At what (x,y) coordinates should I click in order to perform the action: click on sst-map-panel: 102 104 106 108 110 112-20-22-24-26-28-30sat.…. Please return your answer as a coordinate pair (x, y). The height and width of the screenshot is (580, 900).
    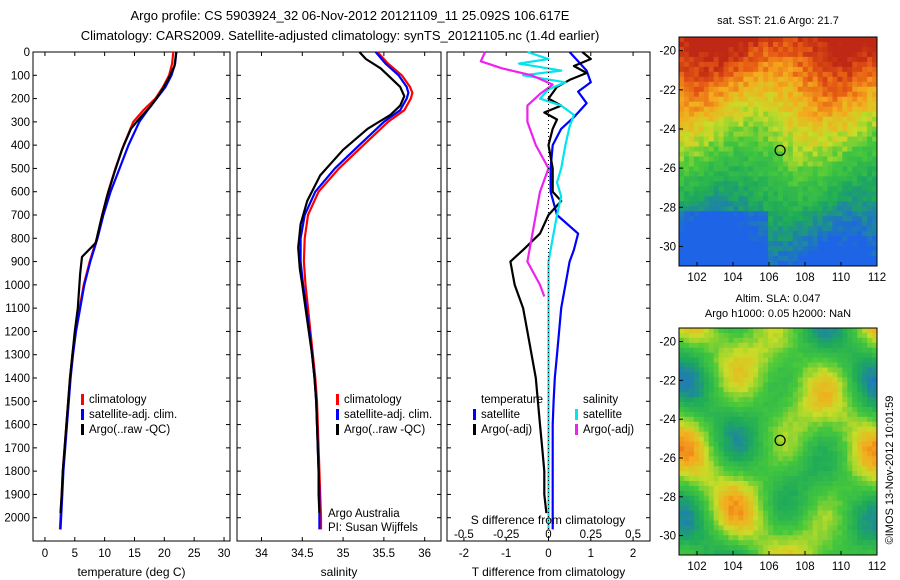
    Looking at the image, I should click on (772, 149).